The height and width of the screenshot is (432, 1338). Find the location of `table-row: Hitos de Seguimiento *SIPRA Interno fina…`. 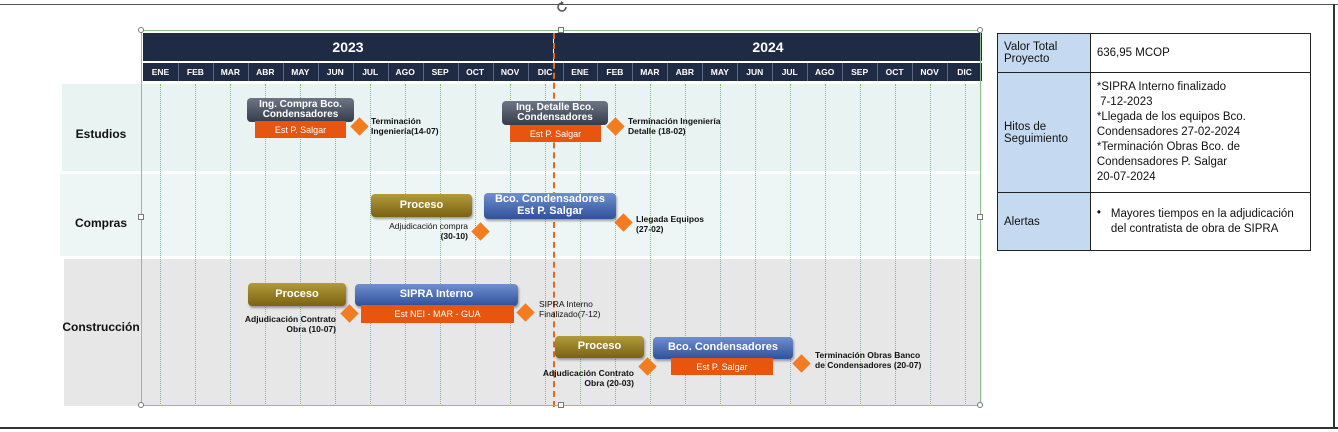

table-row: Hitos de Seguimiento *SIPRA Interno fina… is located at coordinates (1154, 132).